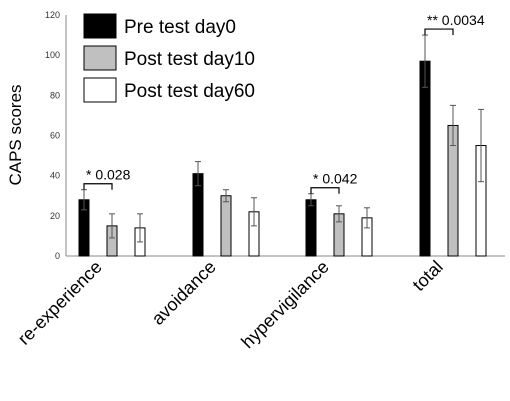 Image resolution: width=510 pixels, height=401 pixels. Describe the element at coordinates (55, 95) in the screenshot. I see `y-tick-label: 80` at that location.